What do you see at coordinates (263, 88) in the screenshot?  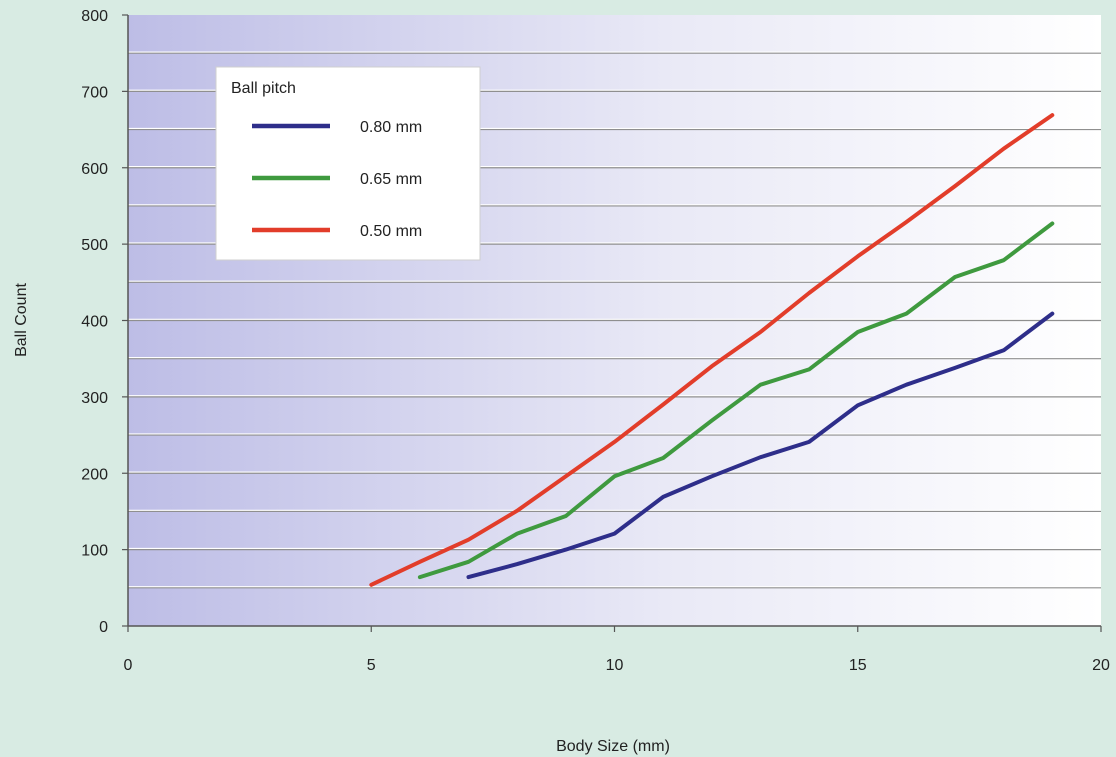 I see `legend-title: Ball pitch` at bounding box center [263, 88].